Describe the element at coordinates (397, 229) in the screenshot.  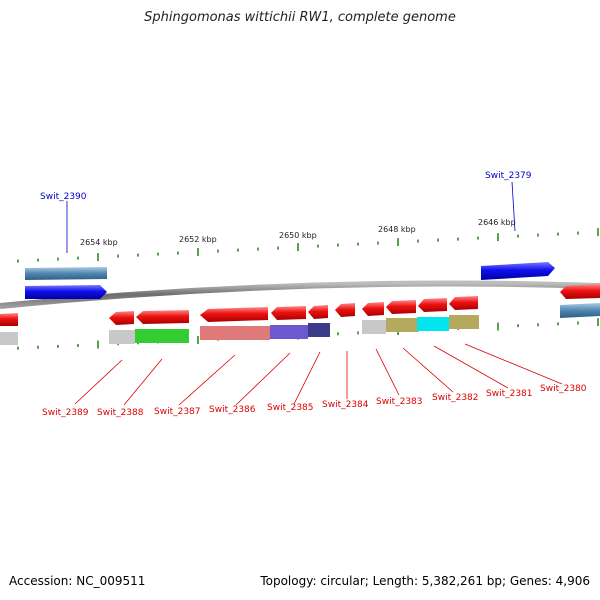
I see `scale-label: 2648 kbp` at that location.